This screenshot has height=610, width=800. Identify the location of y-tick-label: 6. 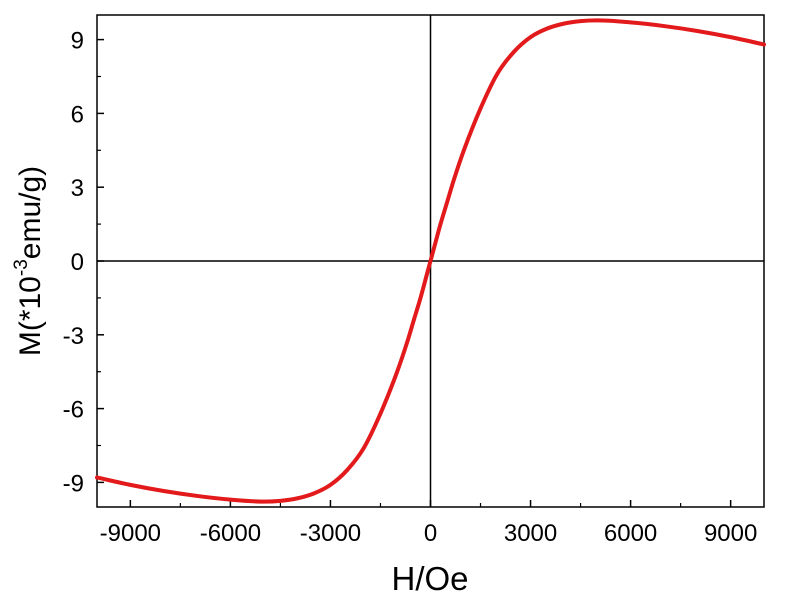
(77, 114).